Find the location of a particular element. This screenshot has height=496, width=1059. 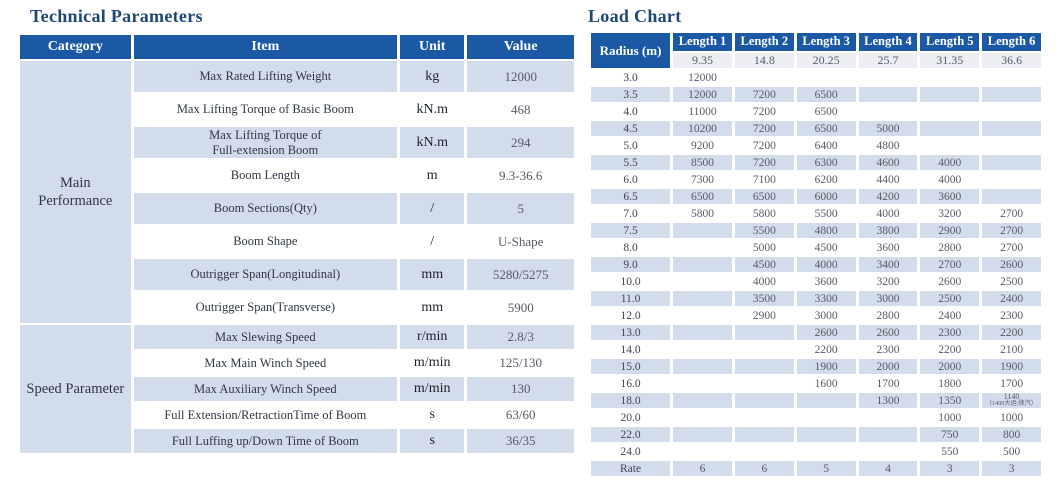

load-cell: 2500 is located at coordinates (950, 298).